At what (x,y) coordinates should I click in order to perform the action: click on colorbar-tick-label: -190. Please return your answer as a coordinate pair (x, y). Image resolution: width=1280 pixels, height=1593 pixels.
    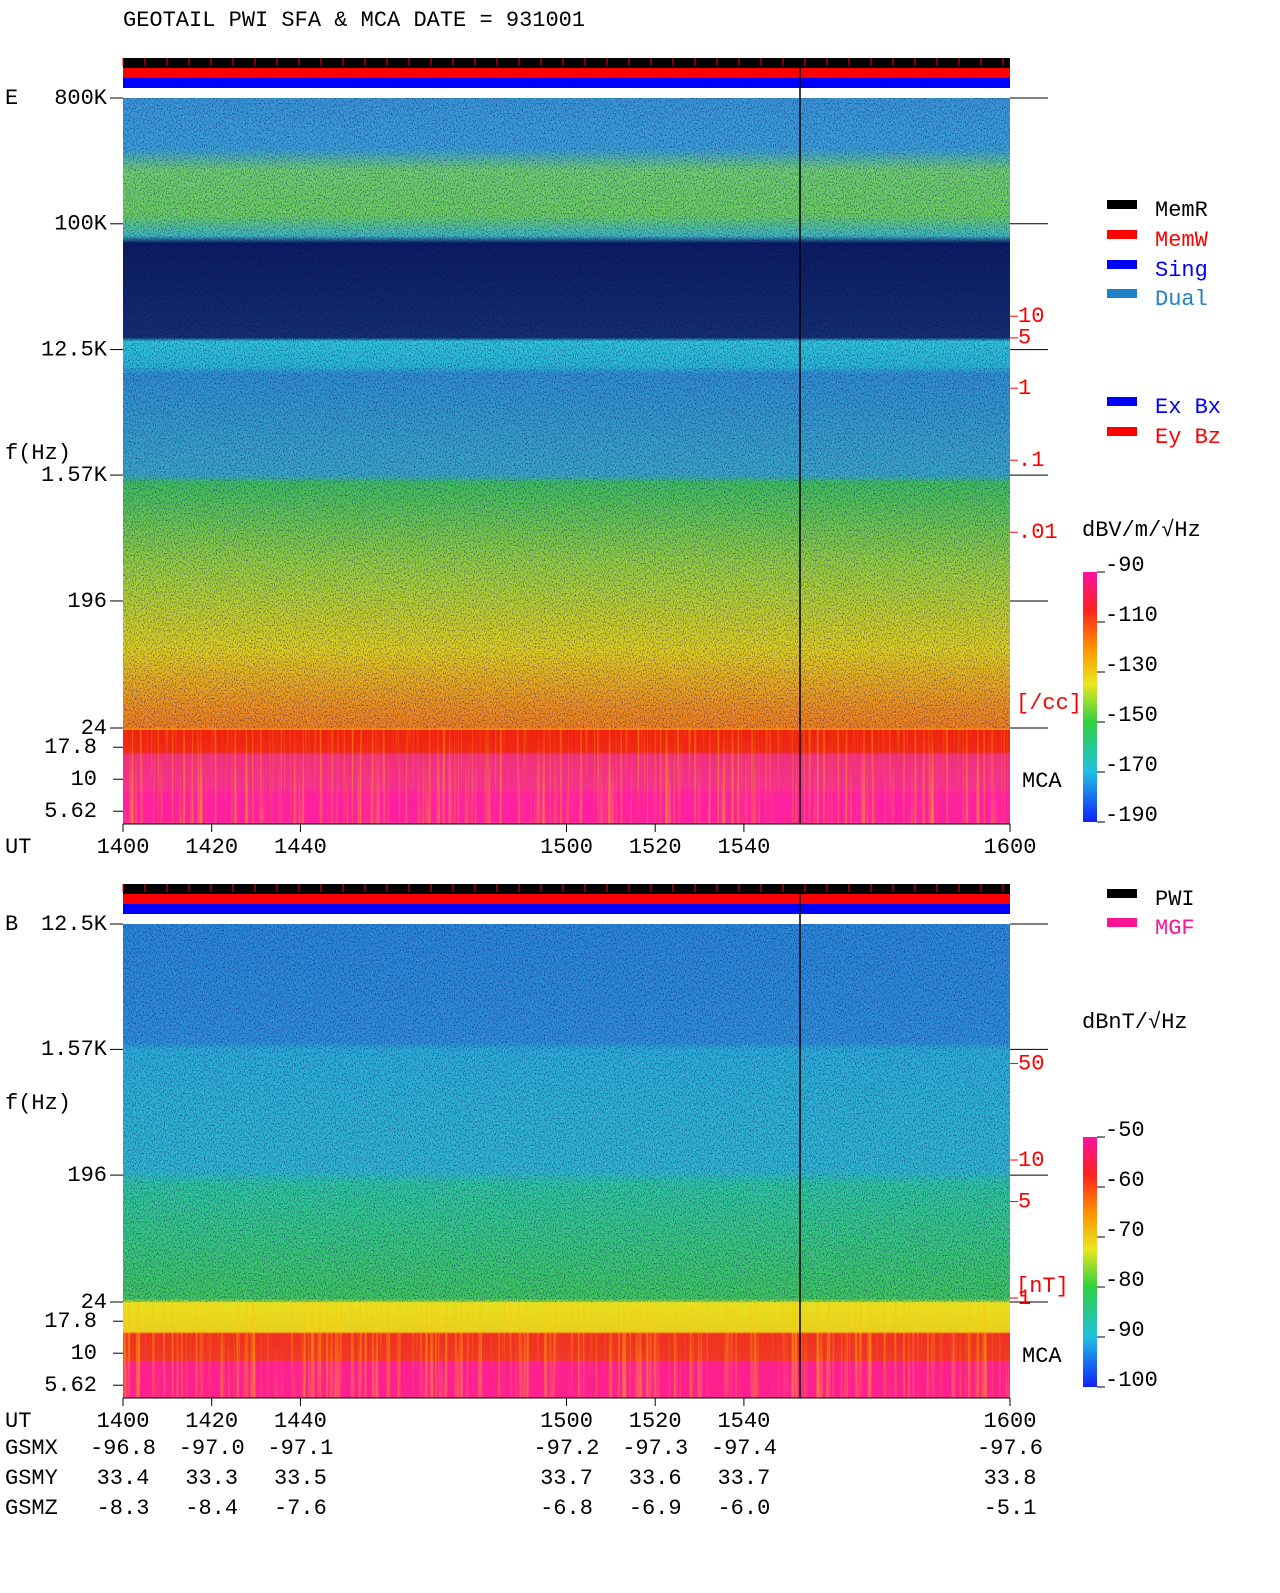
    Looking at the image, I should click on (1131, 815).